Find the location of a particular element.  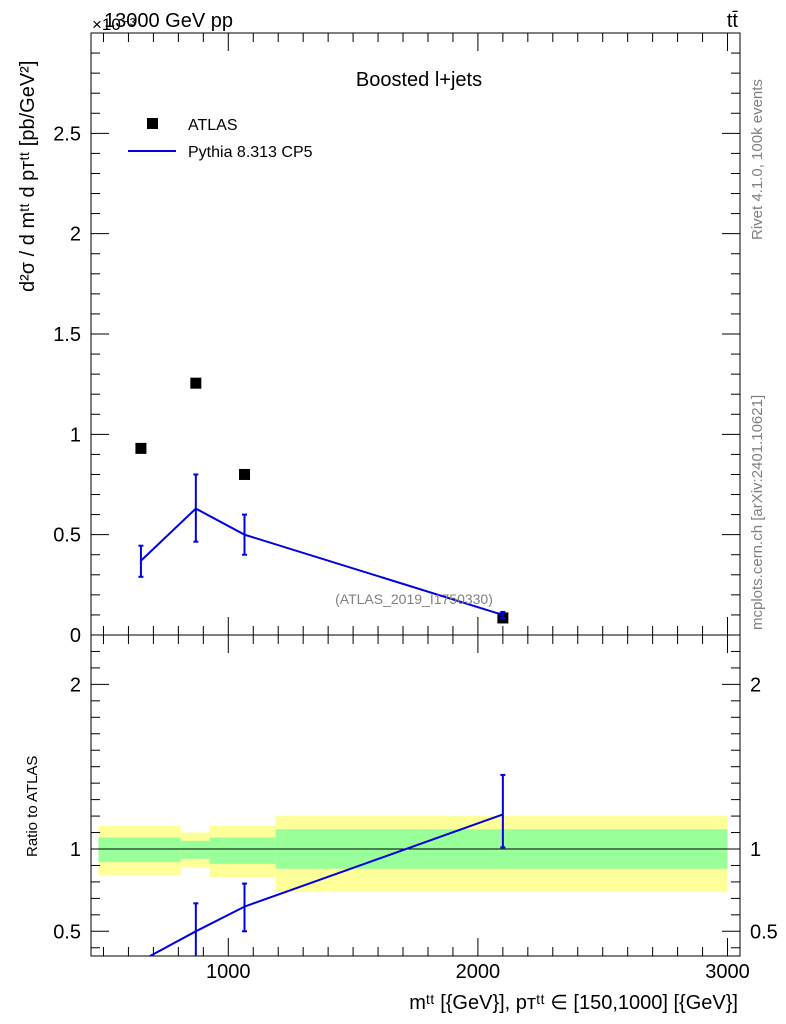

mcplots-label: mcplots.cern.ch [arXiv:2401.10621] is located at coordinates (757, 512).